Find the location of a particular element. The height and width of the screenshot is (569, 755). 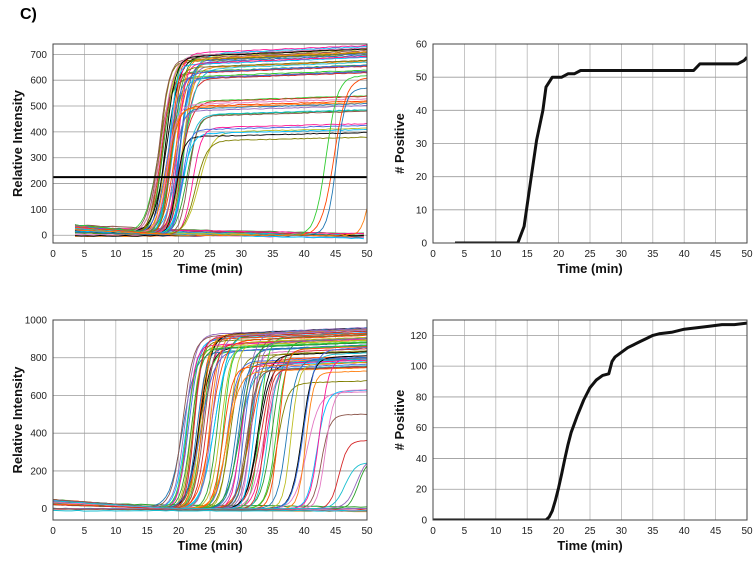

y-tick-label: 60 is located at coordinates (422, 45).